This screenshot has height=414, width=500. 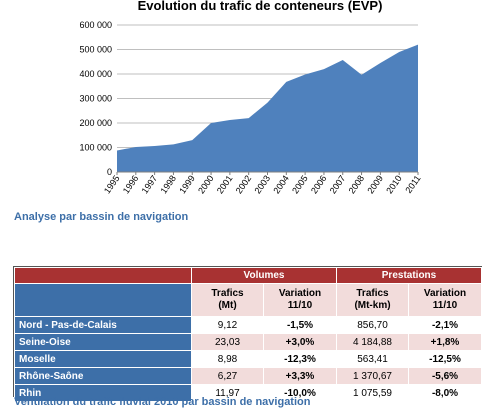 What do you see at coordinates (300, 376) in the screenshot?
I see `cell-vol-var: +3,3%` at bounding box center [300, 376].